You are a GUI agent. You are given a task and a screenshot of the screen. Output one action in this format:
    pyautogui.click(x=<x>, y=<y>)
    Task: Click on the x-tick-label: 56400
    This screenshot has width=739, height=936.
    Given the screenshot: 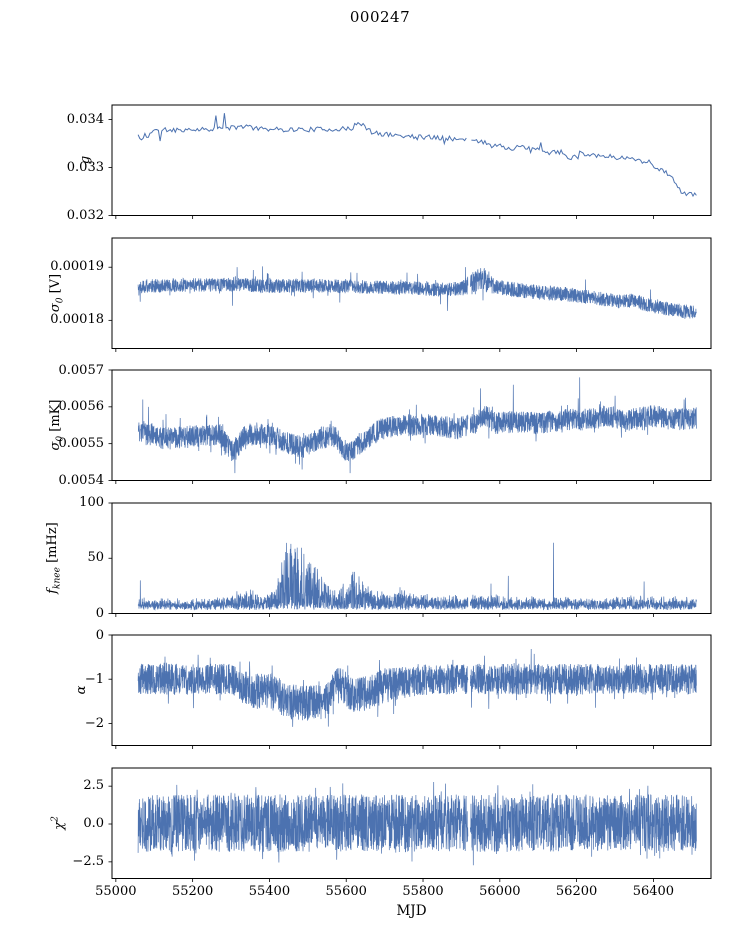 What is the action you would take?
    pyautogui.click(x=653, y=891)
    